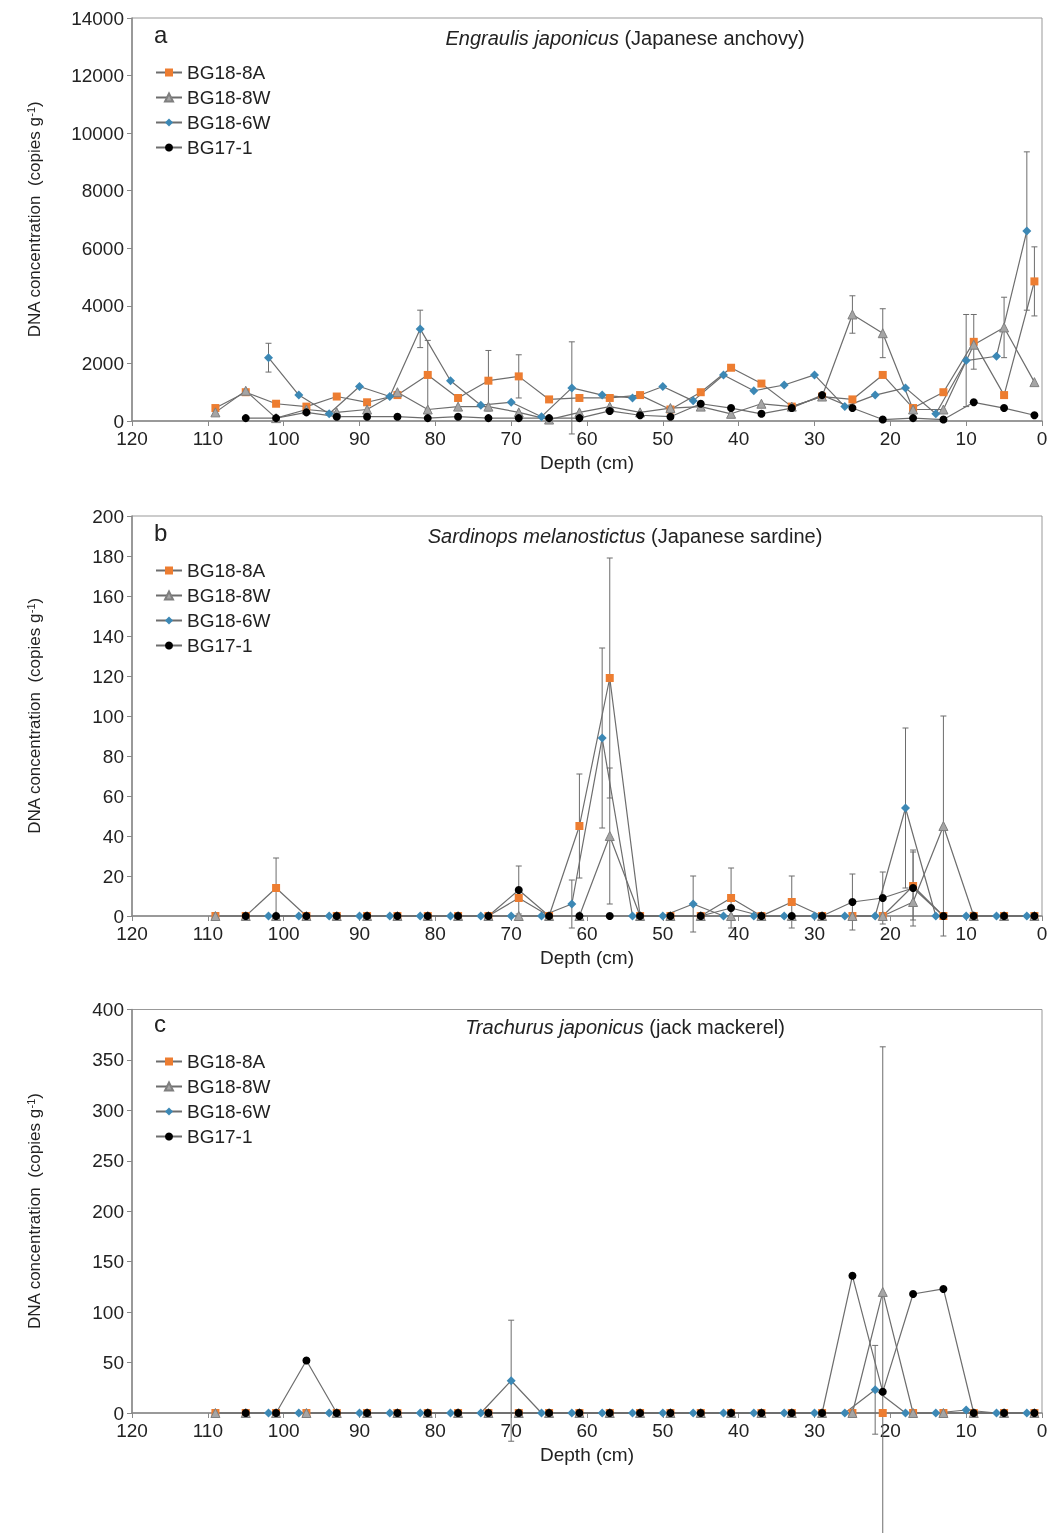 The image size is (1055, 1533). Describe the element at coordinates (102, 191) in the screenshot. I see `y-tick-label: 8000` at that location.